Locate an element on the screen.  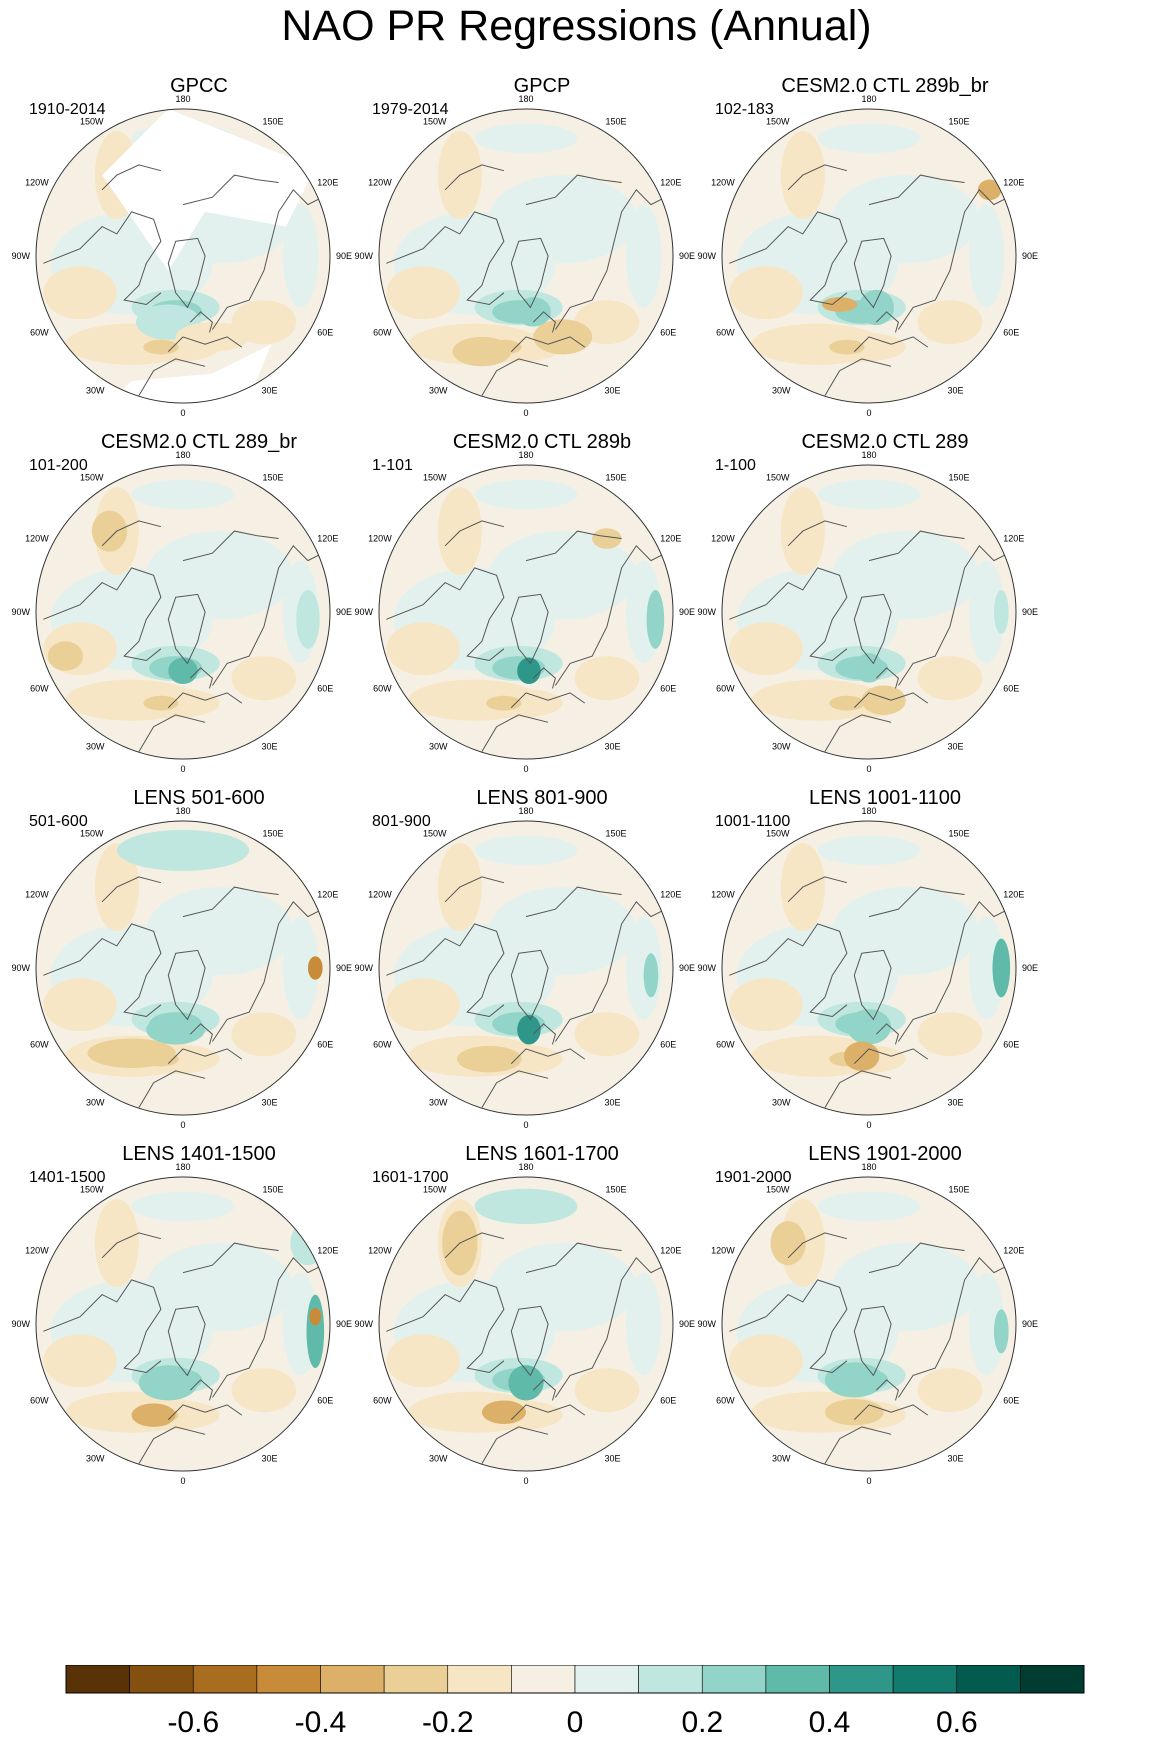
year-range-label: 1401-1500 is located at coordinates (67, 1177).